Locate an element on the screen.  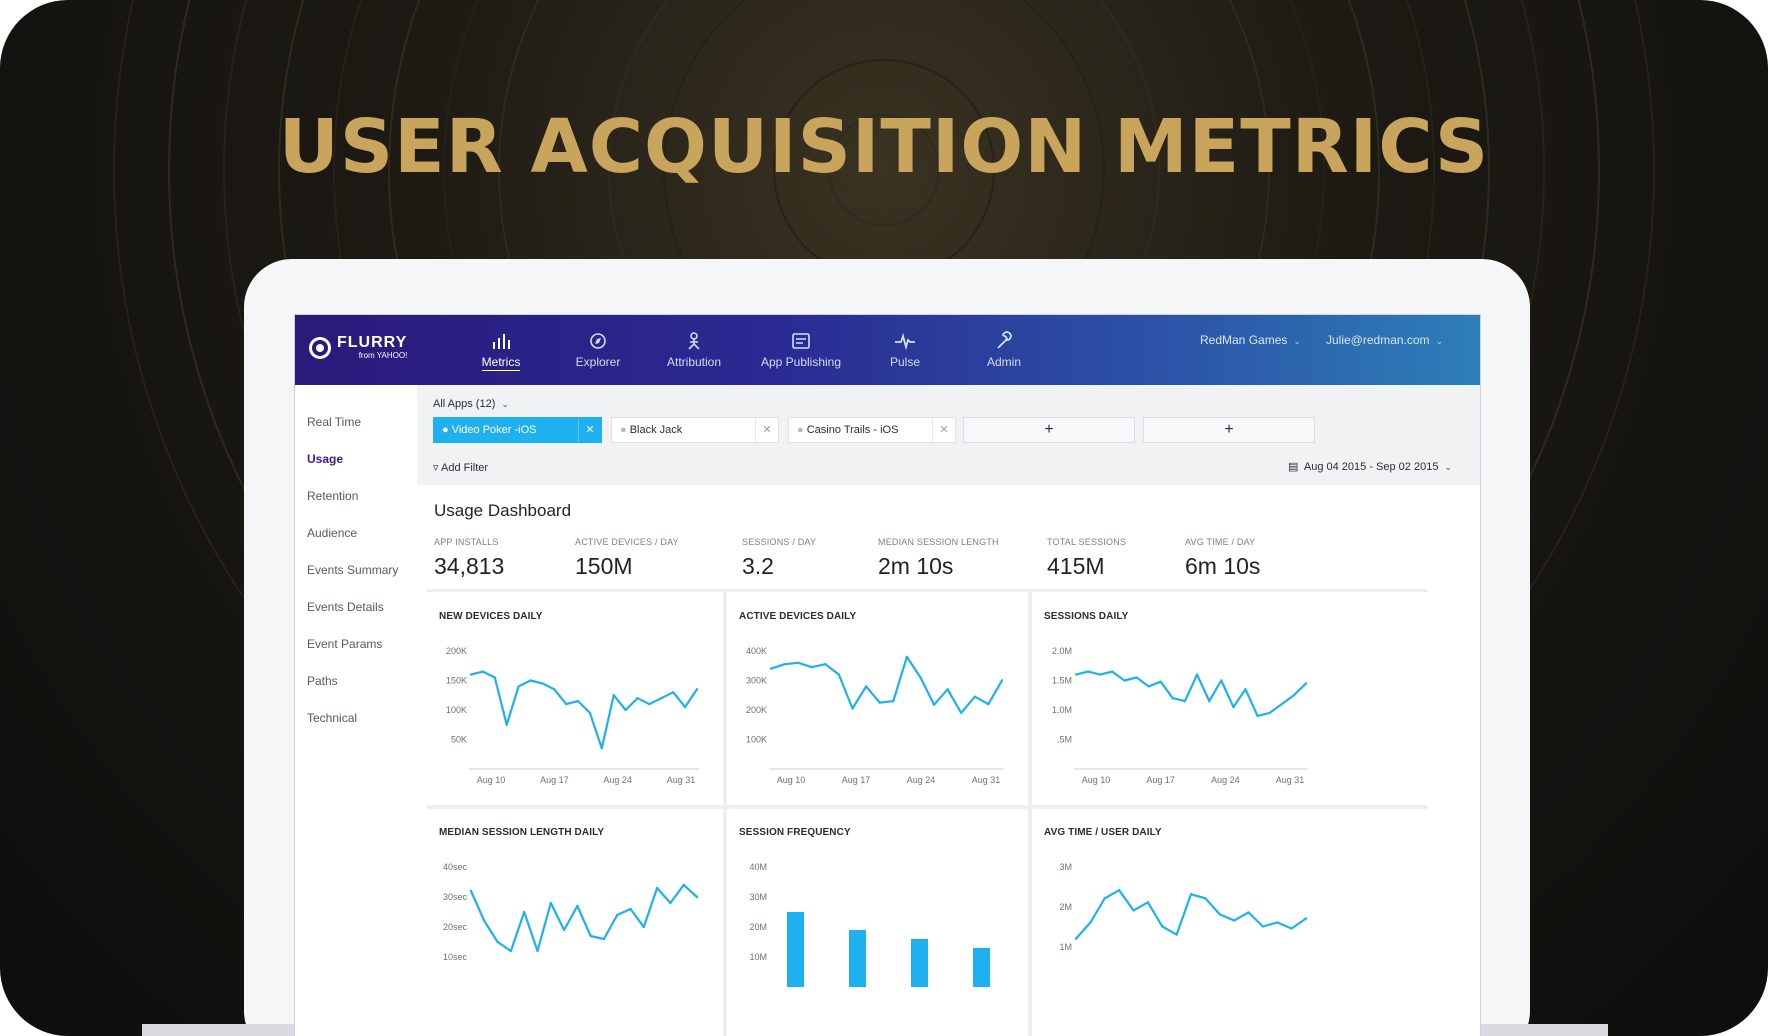
app-chip-video-poker: ● Video Poker -iOS ✕ is located at coordinates (517, 430).